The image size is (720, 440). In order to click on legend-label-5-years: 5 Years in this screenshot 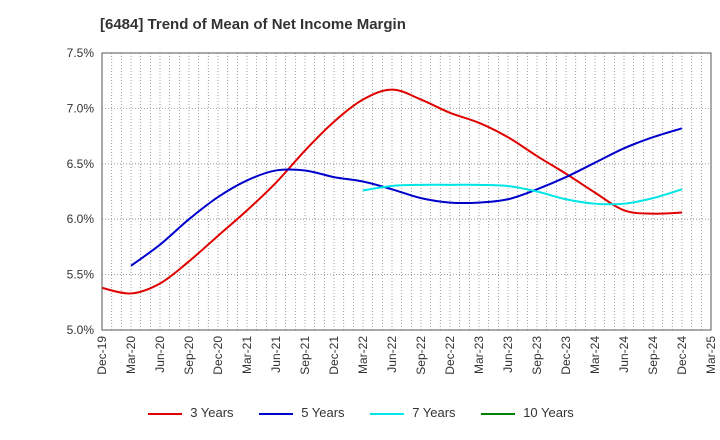, I will do `click(323, 412)`.